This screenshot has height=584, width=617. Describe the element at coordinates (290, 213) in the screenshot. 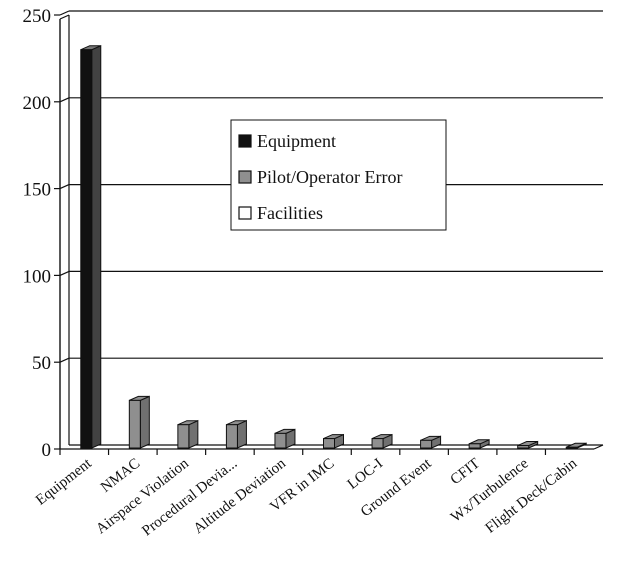

I see `legend-label: Facilities` at that location.